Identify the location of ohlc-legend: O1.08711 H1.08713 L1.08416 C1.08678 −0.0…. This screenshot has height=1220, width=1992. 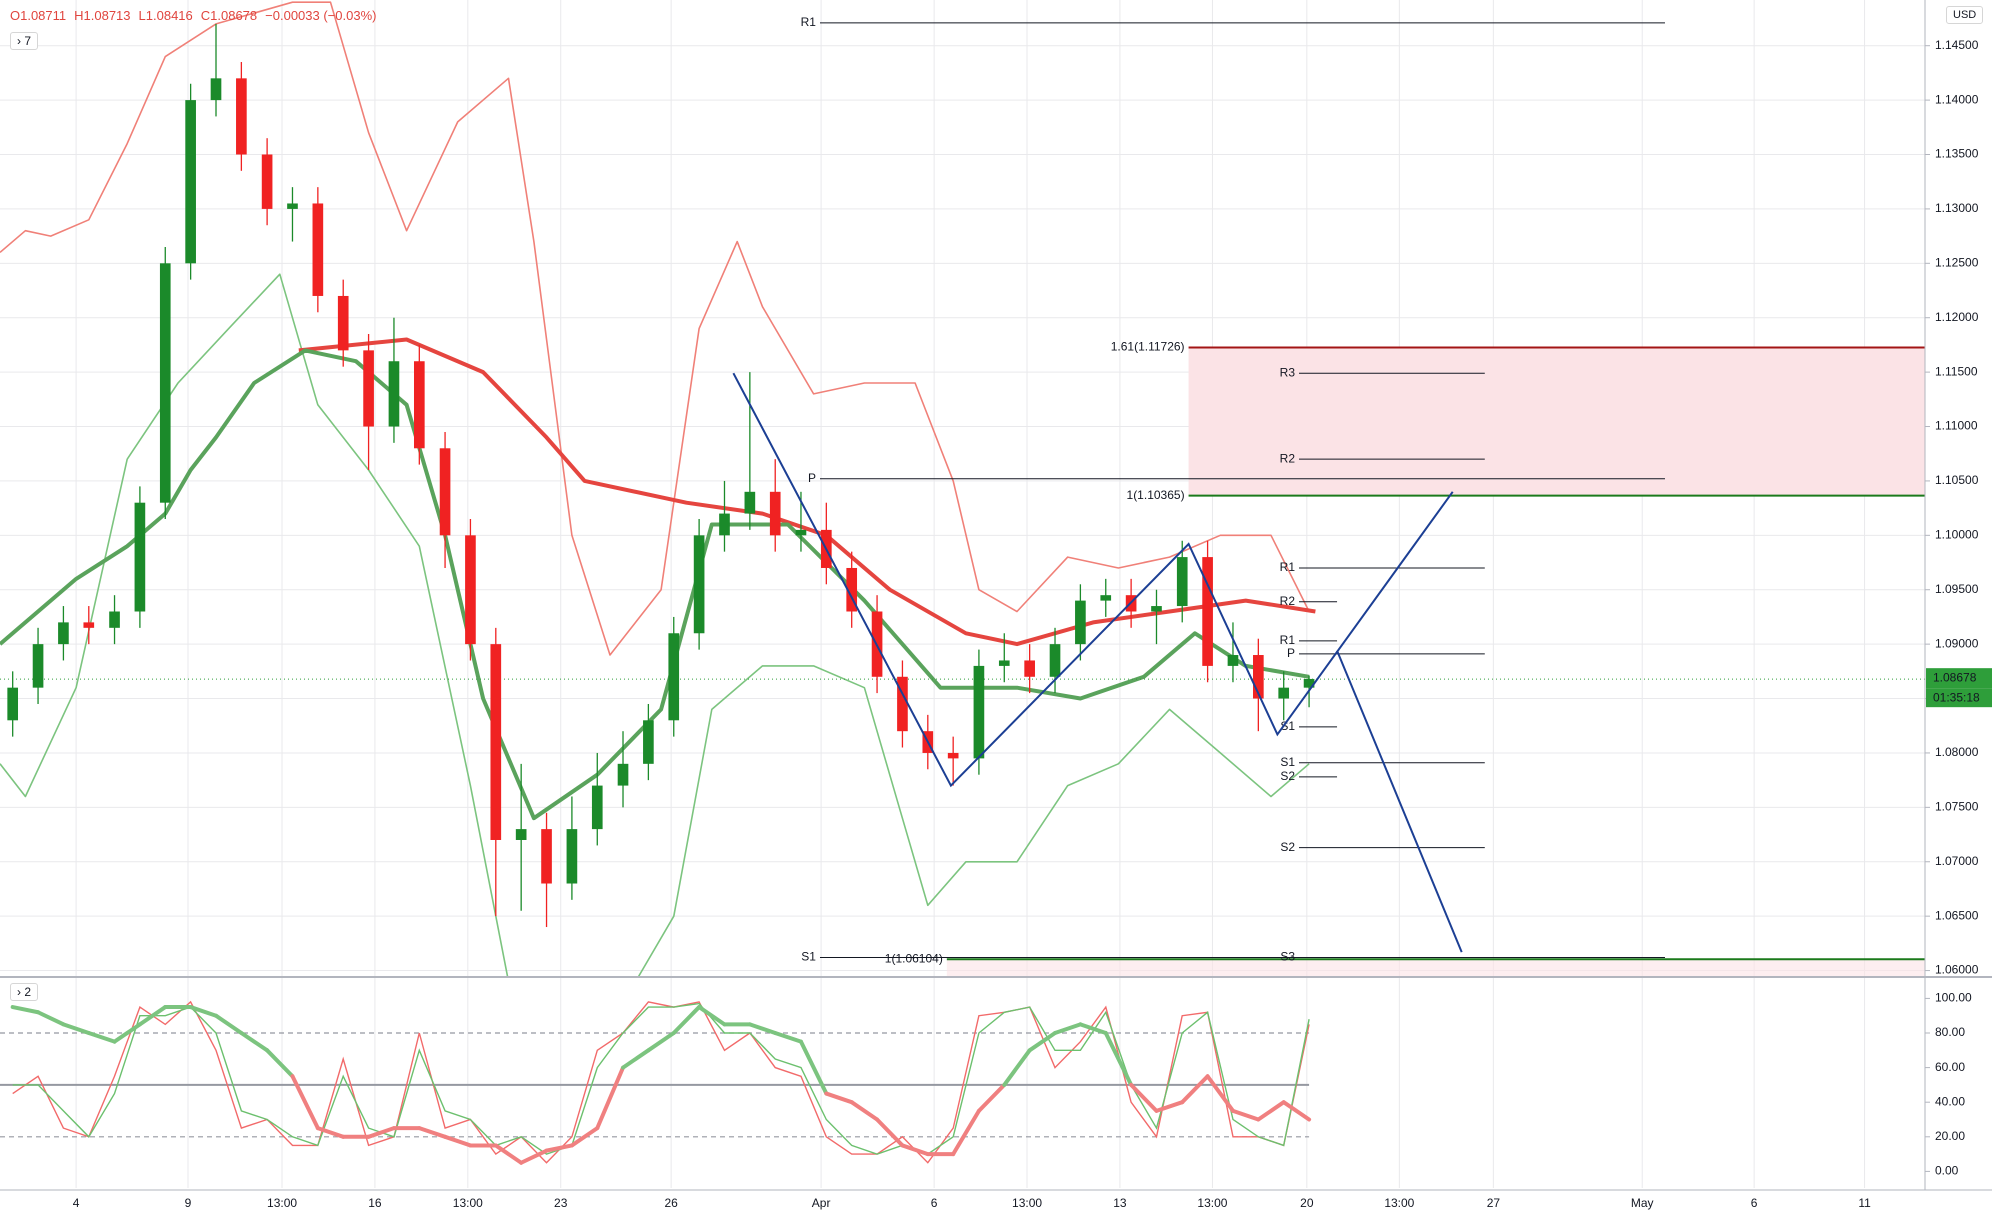
(193, 15).